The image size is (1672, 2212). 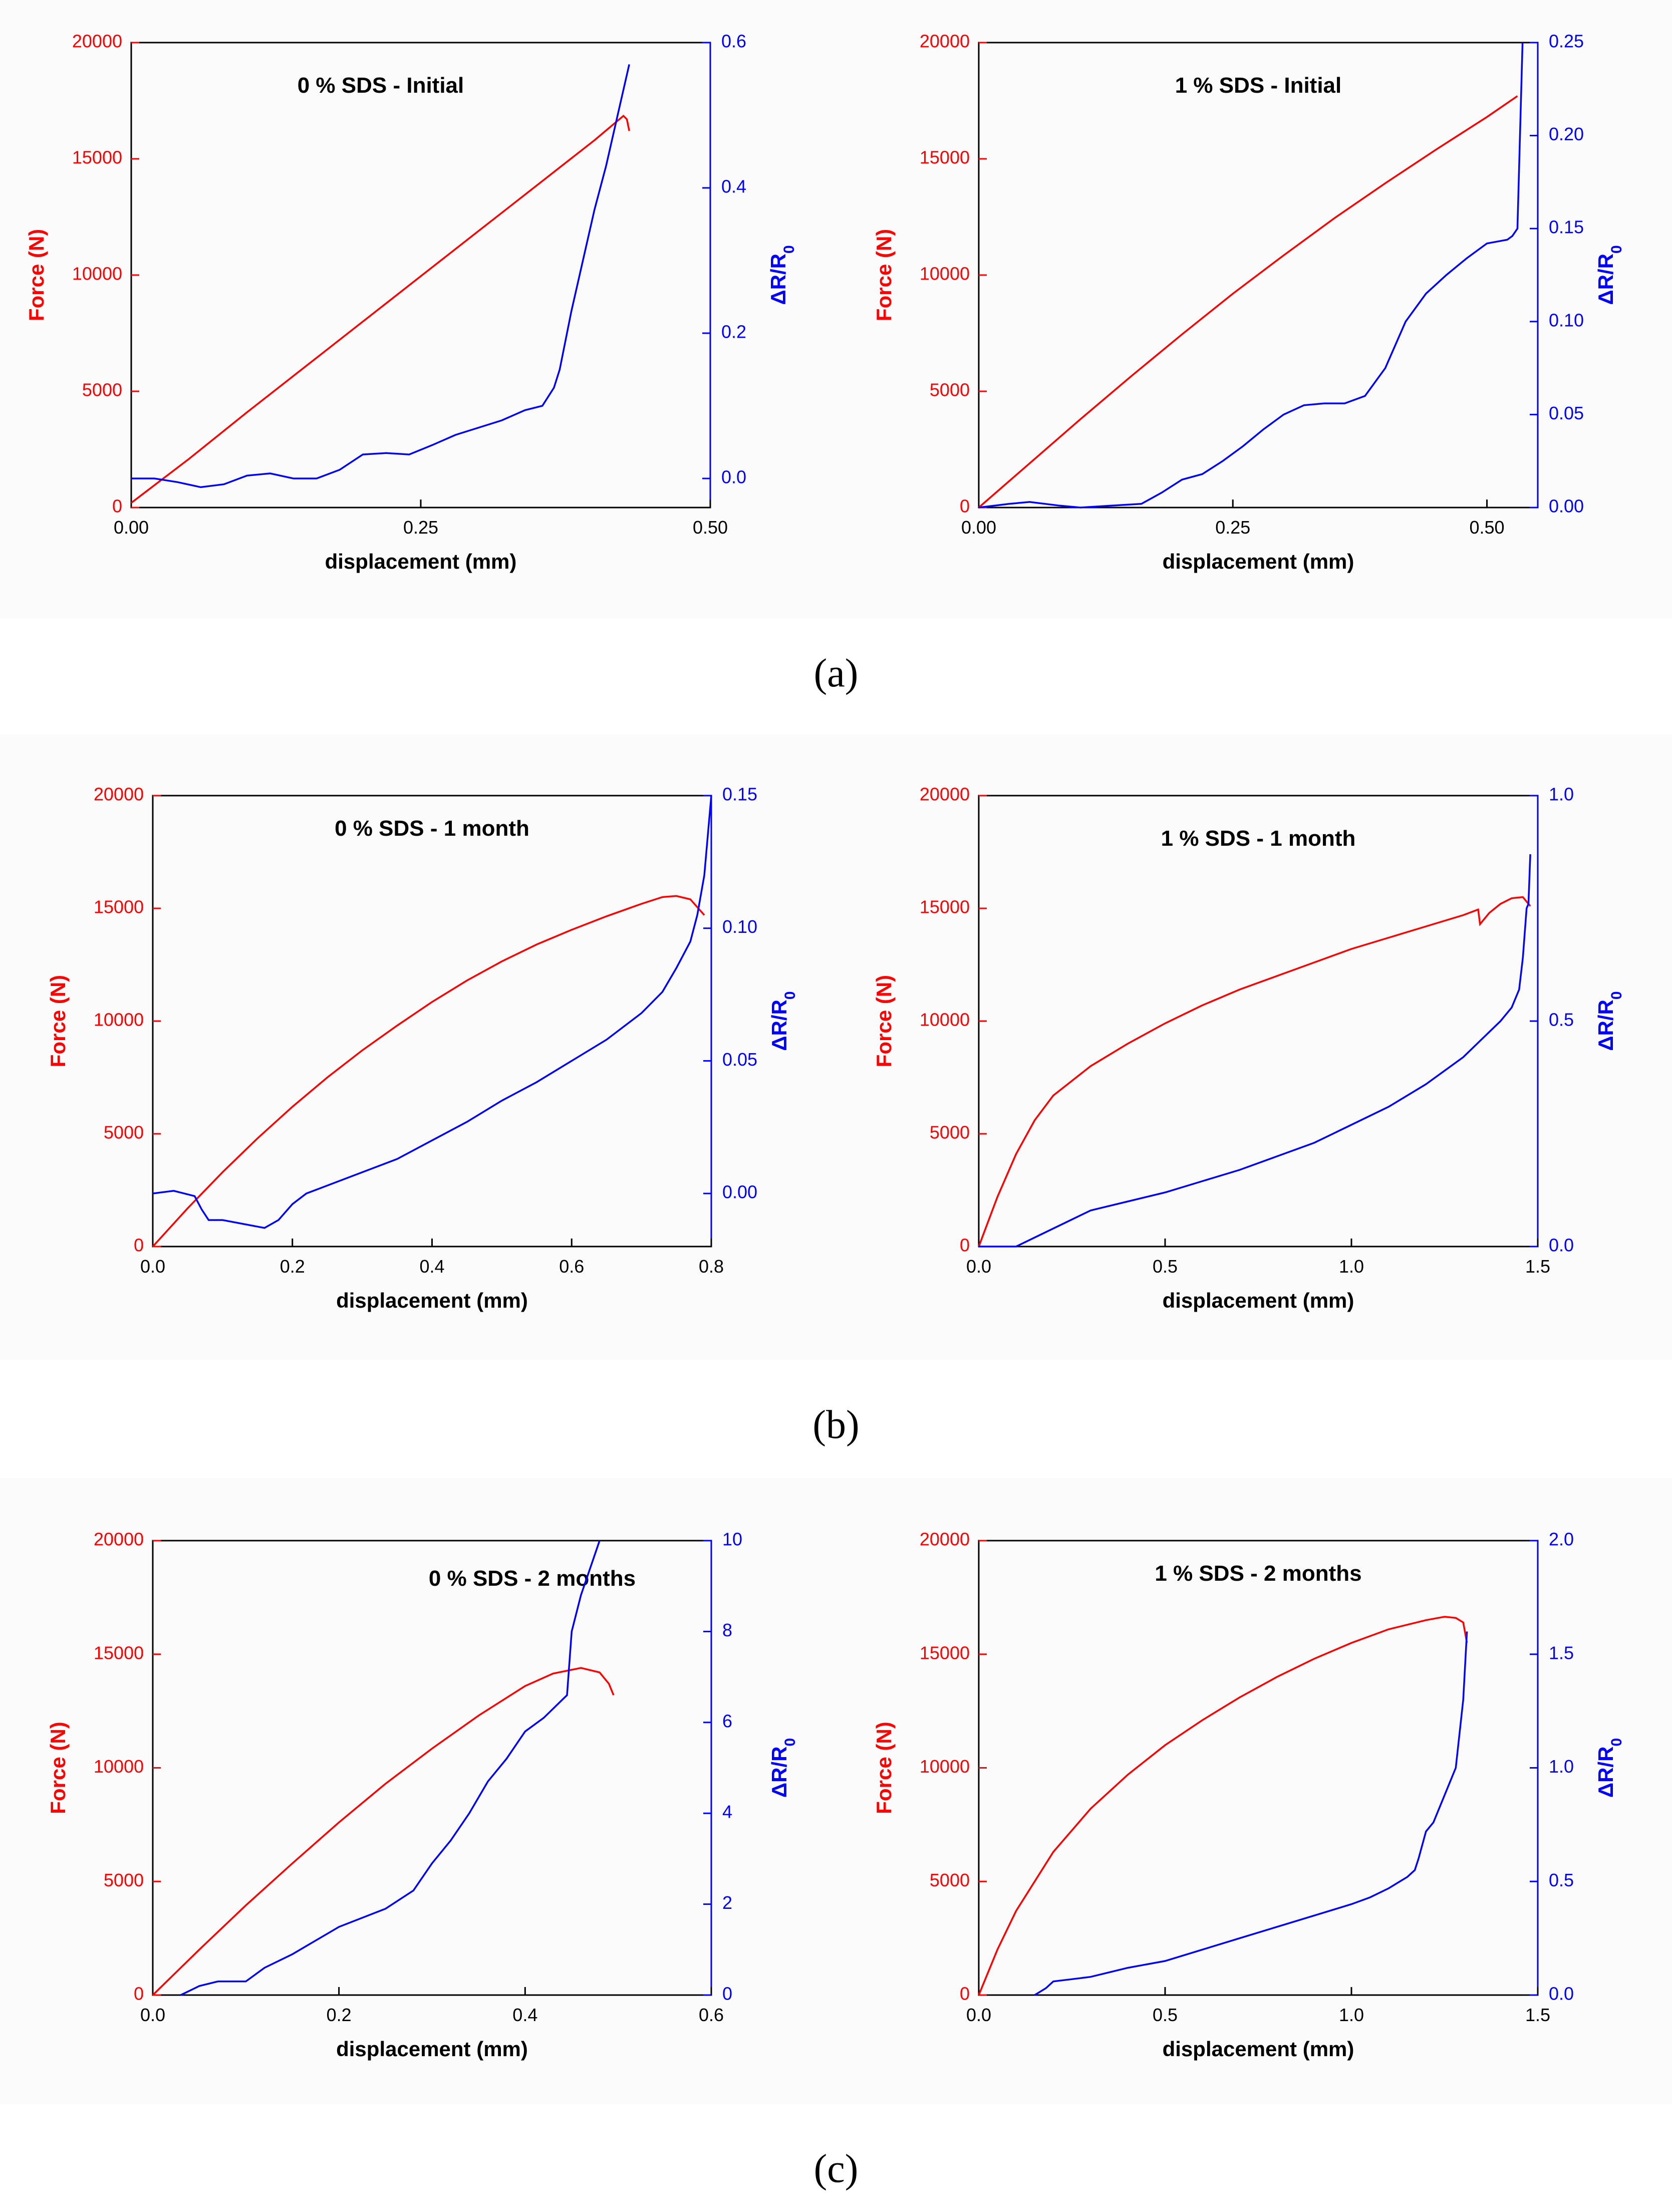 What do you see at coordinates (733, 42) in the screenshot?
I see `y-right-tick-label: 0.6` at bounding box center [733, 42].